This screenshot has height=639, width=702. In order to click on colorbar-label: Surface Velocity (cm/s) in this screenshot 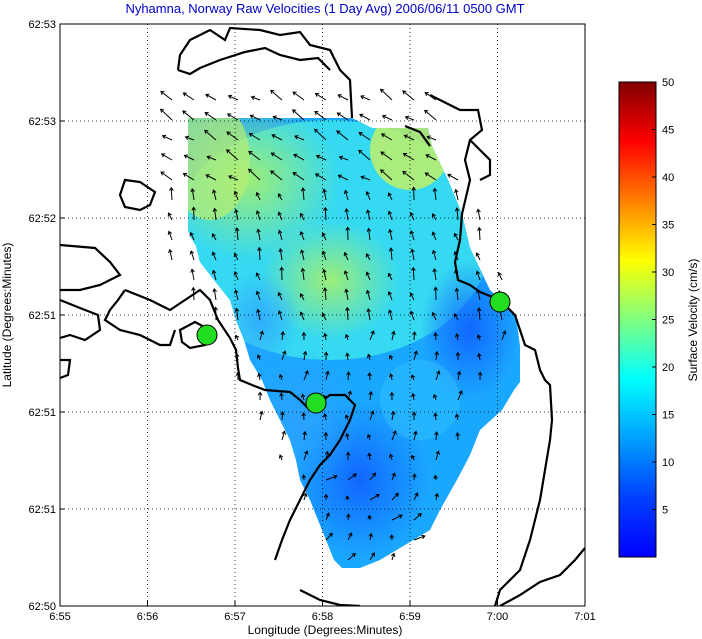, I will do `click(693, 320)`.